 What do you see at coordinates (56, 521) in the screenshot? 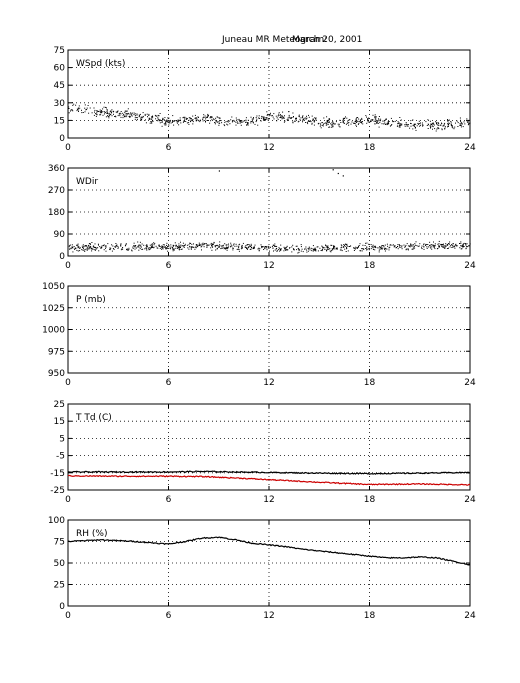
I see `y-tick-label: 100` at bounding box center [56, 521].